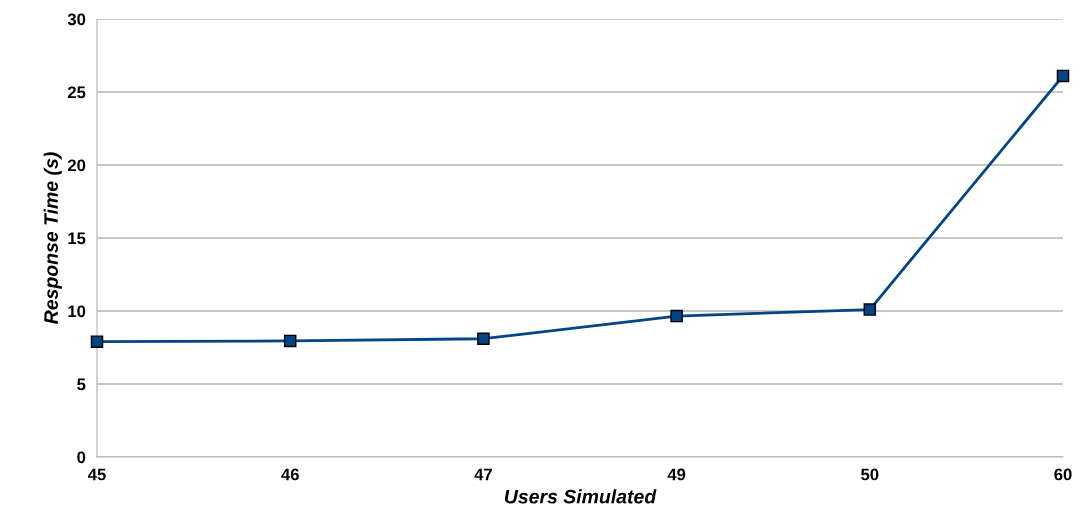 The width and height of the screenshot is (1082, 530). What do you see at coordinates (76, 165) in the screenshot?
I see `y-tick-label: 20` at bounding box center [76, 165].